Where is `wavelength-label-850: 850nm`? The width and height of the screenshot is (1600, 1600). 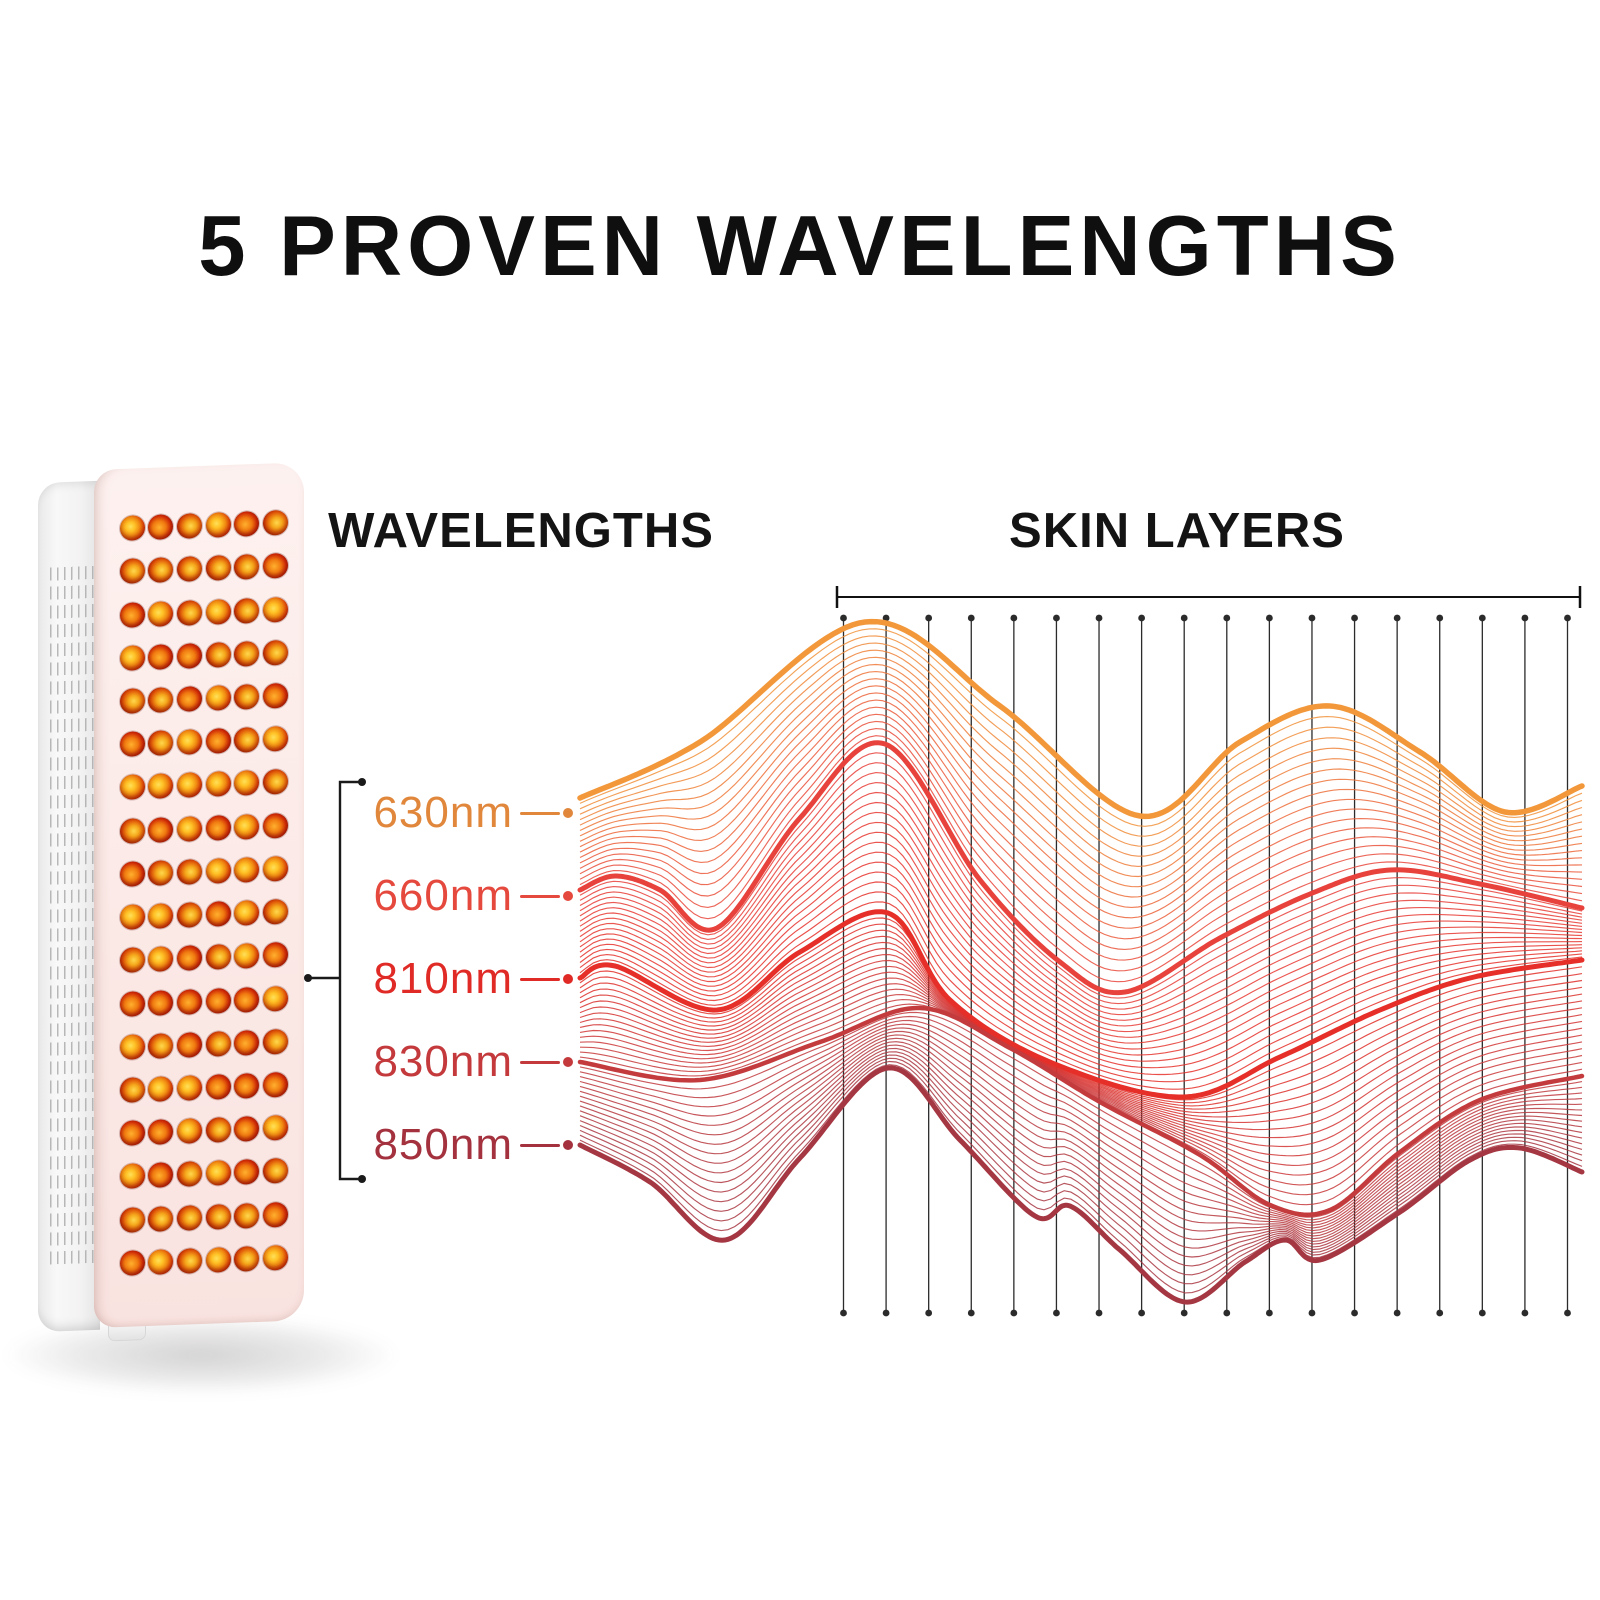 wavelength-label-850: 850nm is located at coordinates (443, 1144).